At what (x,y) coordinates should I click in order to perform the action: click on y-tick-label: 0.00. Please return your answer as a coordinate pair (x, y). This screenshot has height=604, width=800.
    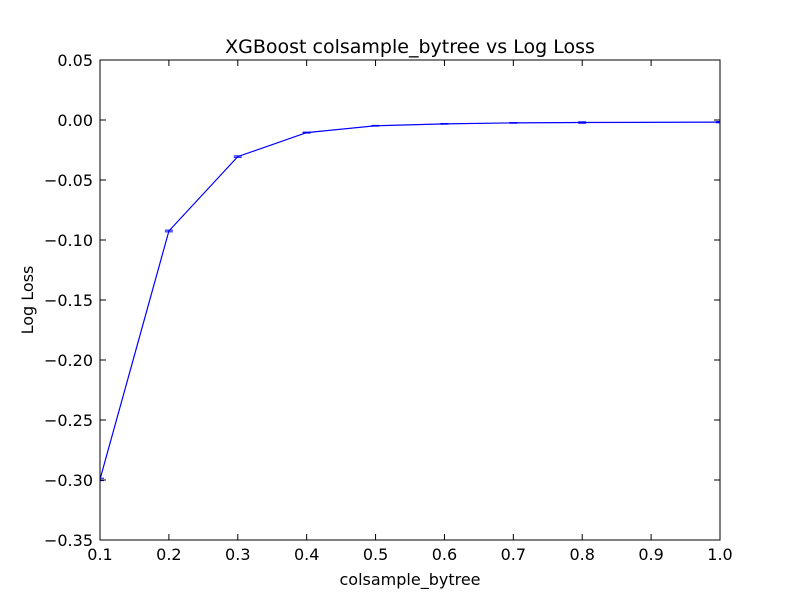
    Looking at the image, I should click on (75, 120).